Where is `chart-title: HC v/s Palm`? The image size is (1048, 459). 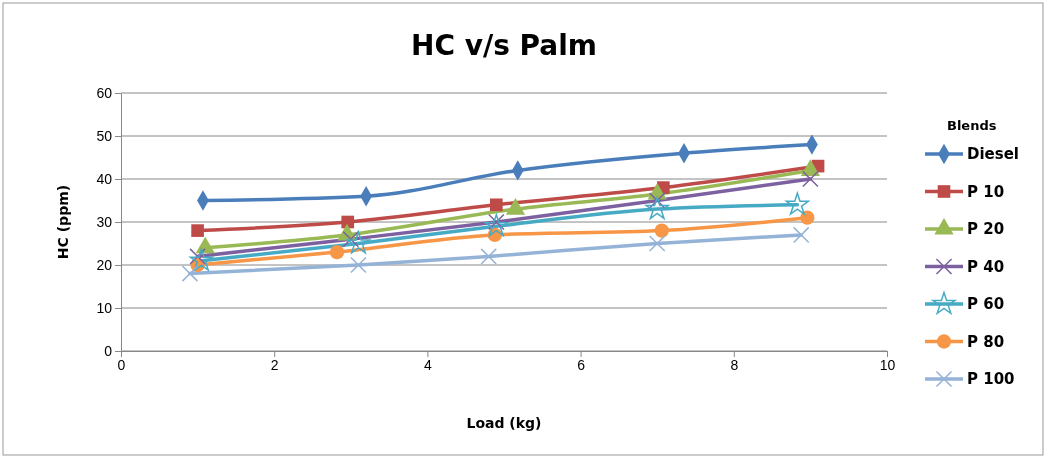 chart-title: HC v/s Palm is located at coordinates (504, 45).